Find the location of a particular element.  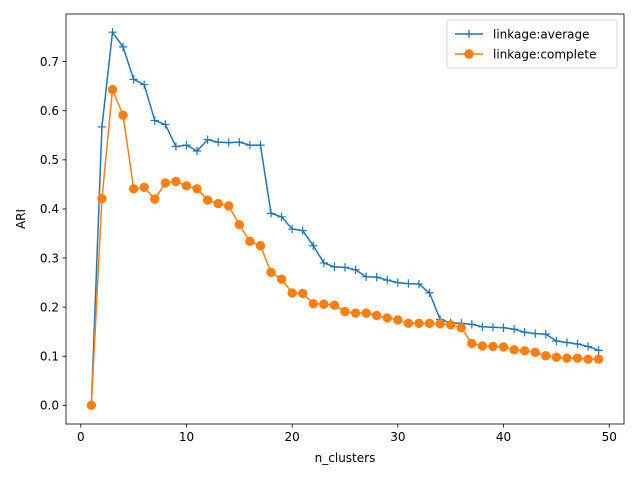

y-axis-label: ARI is located at coordinates (21, 219).